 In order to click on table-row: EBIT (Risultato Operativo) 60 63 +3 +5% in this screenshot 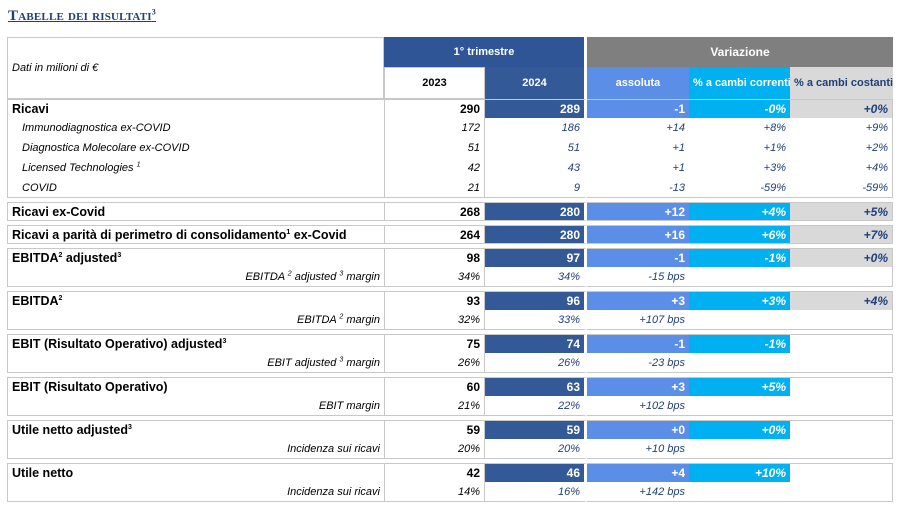, I will do `click(450, 386)`.